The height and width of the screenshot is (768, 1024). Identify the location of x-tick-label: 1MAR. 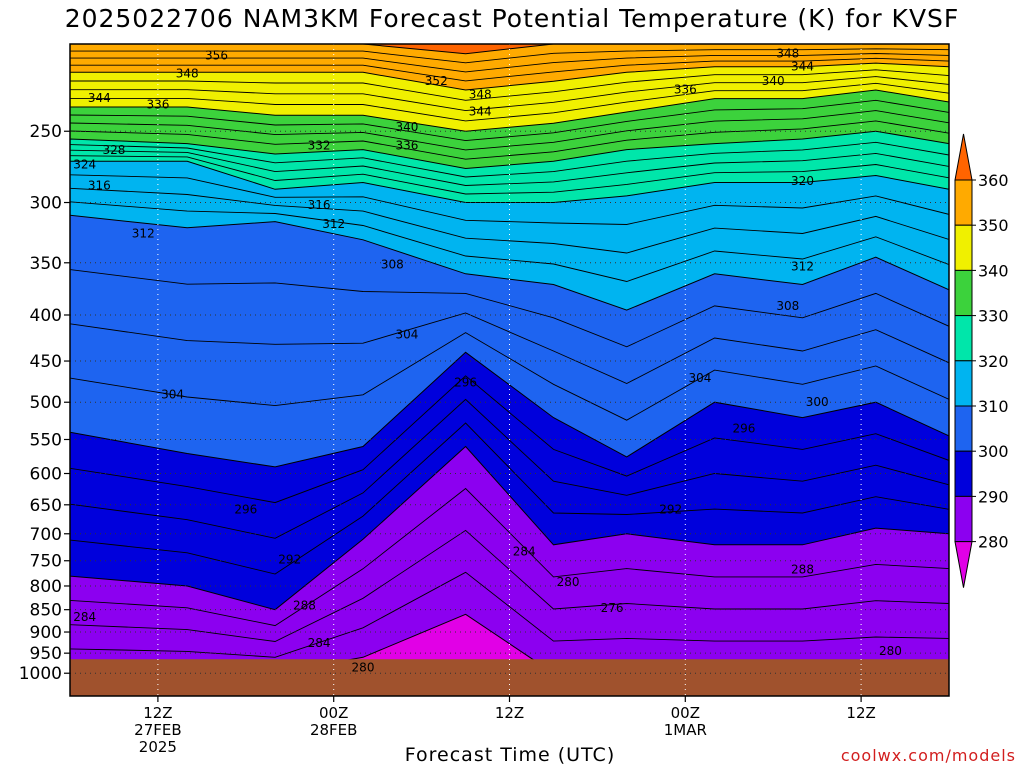
(685, 730).